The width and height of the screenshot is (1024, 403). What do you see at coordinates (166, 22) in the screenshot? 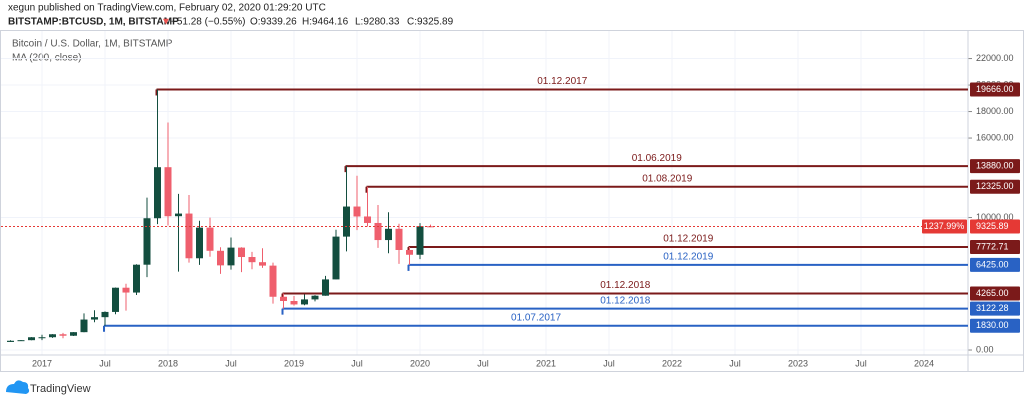
I see `change-arrow: ▼` at bounding box center [166, 22].